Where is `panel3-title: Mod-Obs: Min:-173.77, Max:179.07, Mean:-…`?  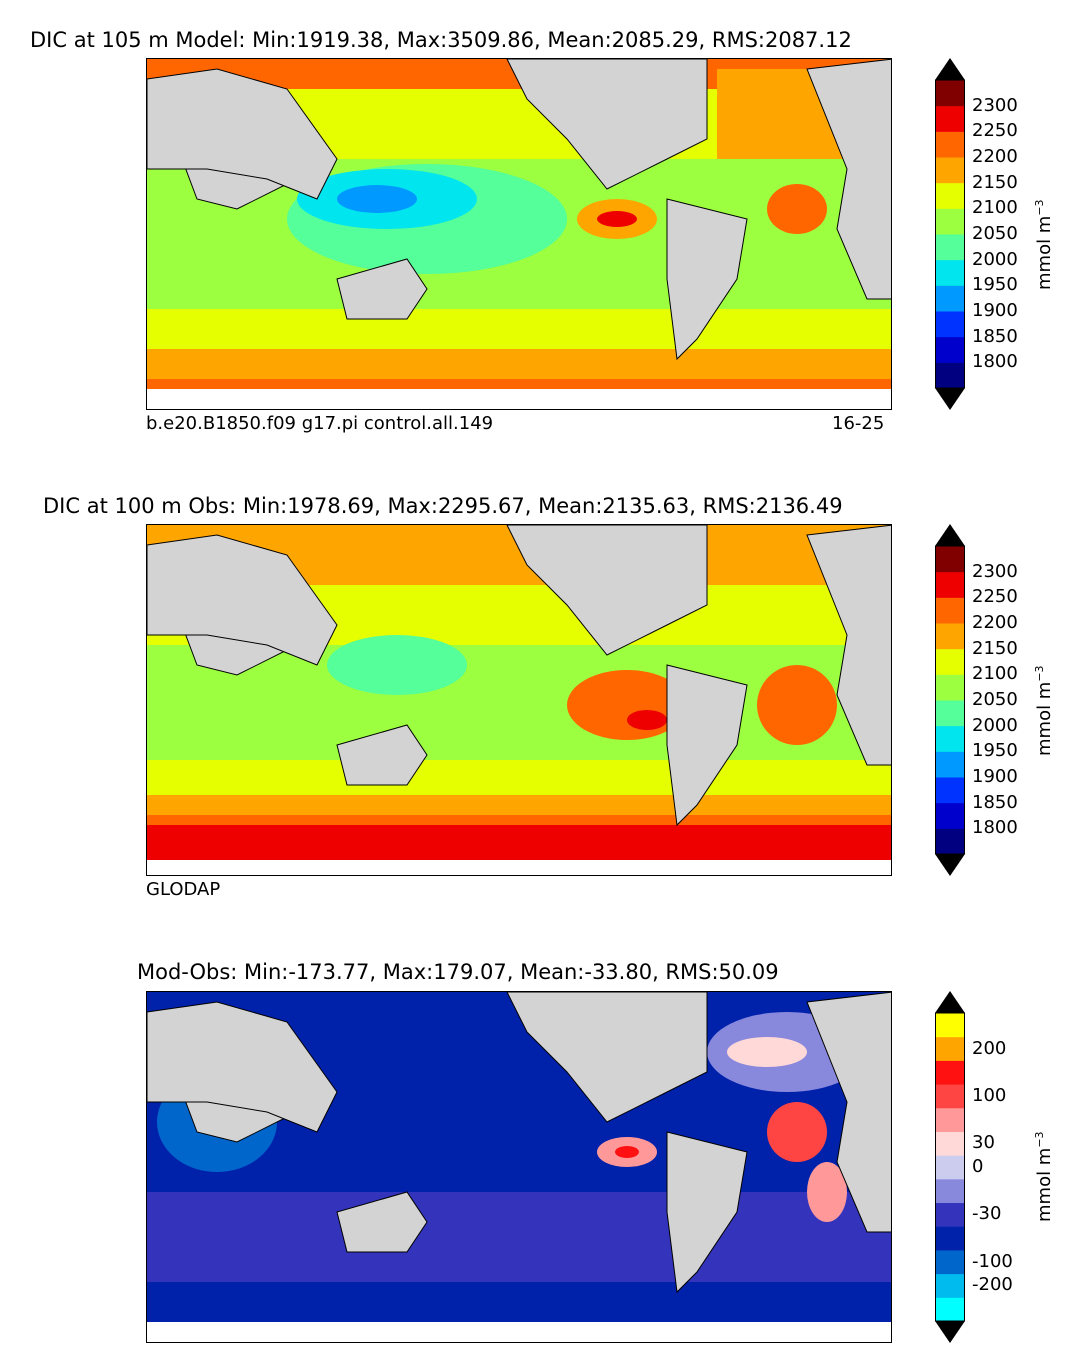 panel3-title: Mod-Obs: Min:-173.77, Max:179.07, Mean:-… is located at coordinates (458, 972).